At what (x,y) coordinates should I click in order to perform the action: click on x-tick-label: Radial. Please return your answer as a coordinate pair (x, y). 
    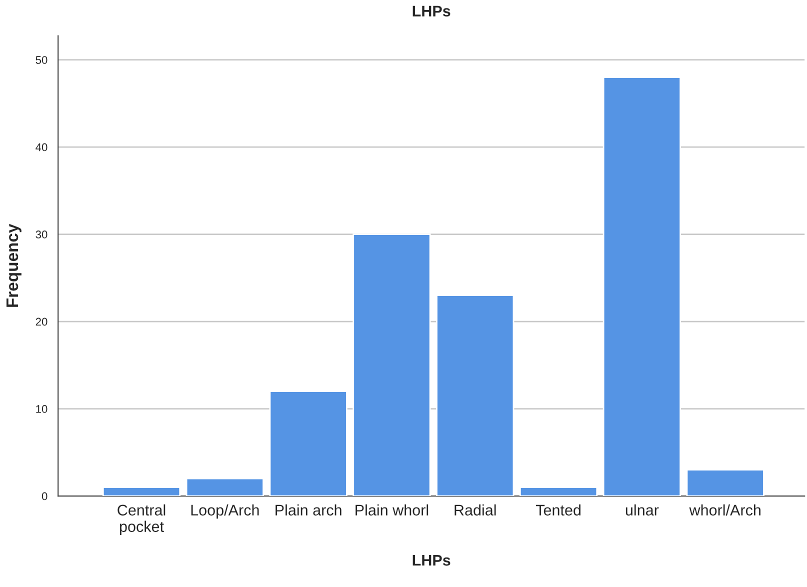
    Looking at the image, I should click on (475, 510).